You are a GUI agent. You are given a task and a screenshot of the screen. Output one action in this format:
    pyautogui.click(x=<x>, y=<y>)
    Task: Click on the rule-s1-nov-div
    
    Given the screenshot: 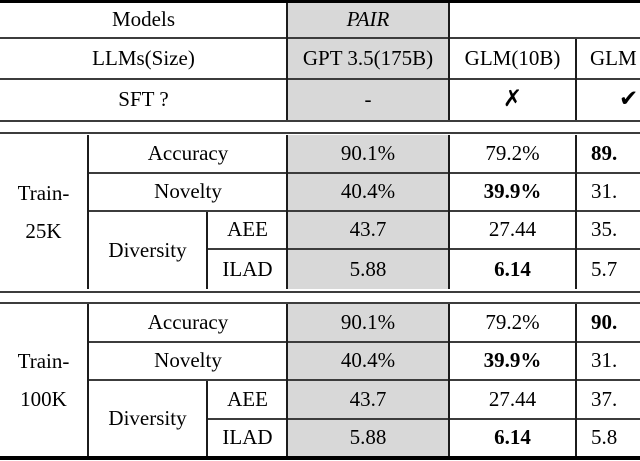 What is the action you would take?
    pyautogui.click(x=364, y=211)
    